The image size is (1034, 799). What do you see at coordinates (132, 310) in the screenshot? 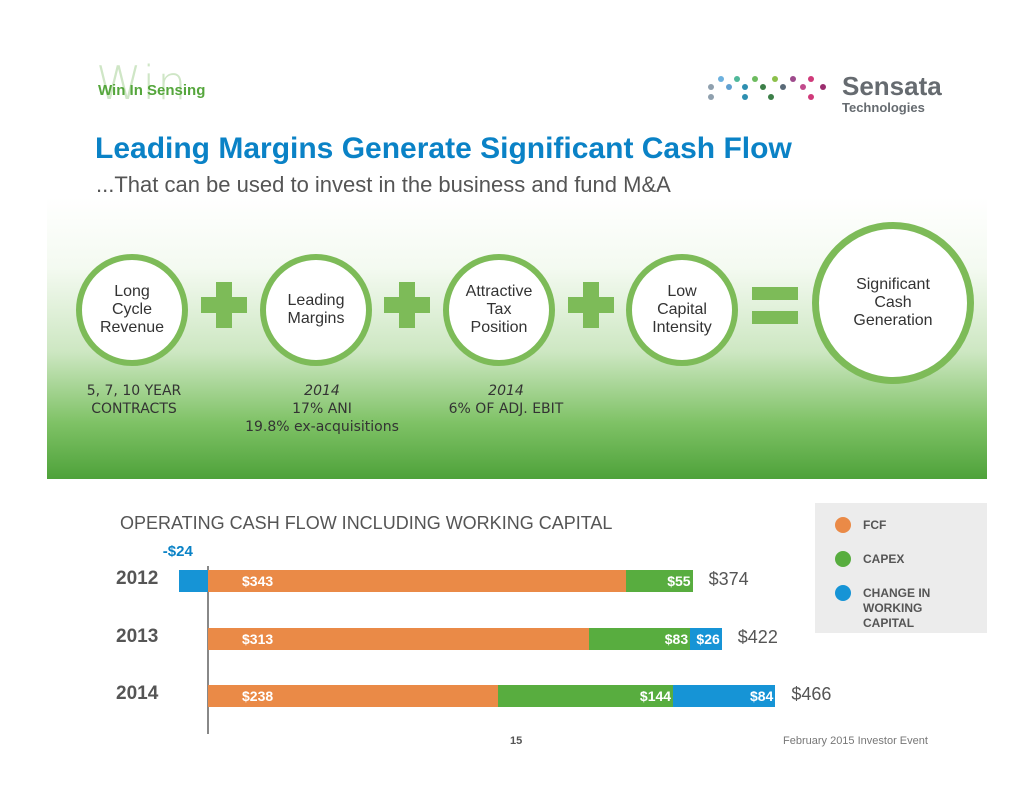
I see `circle-long-cycle-revenue: Long Cycle Revenue` at bounding box center [132, 310].